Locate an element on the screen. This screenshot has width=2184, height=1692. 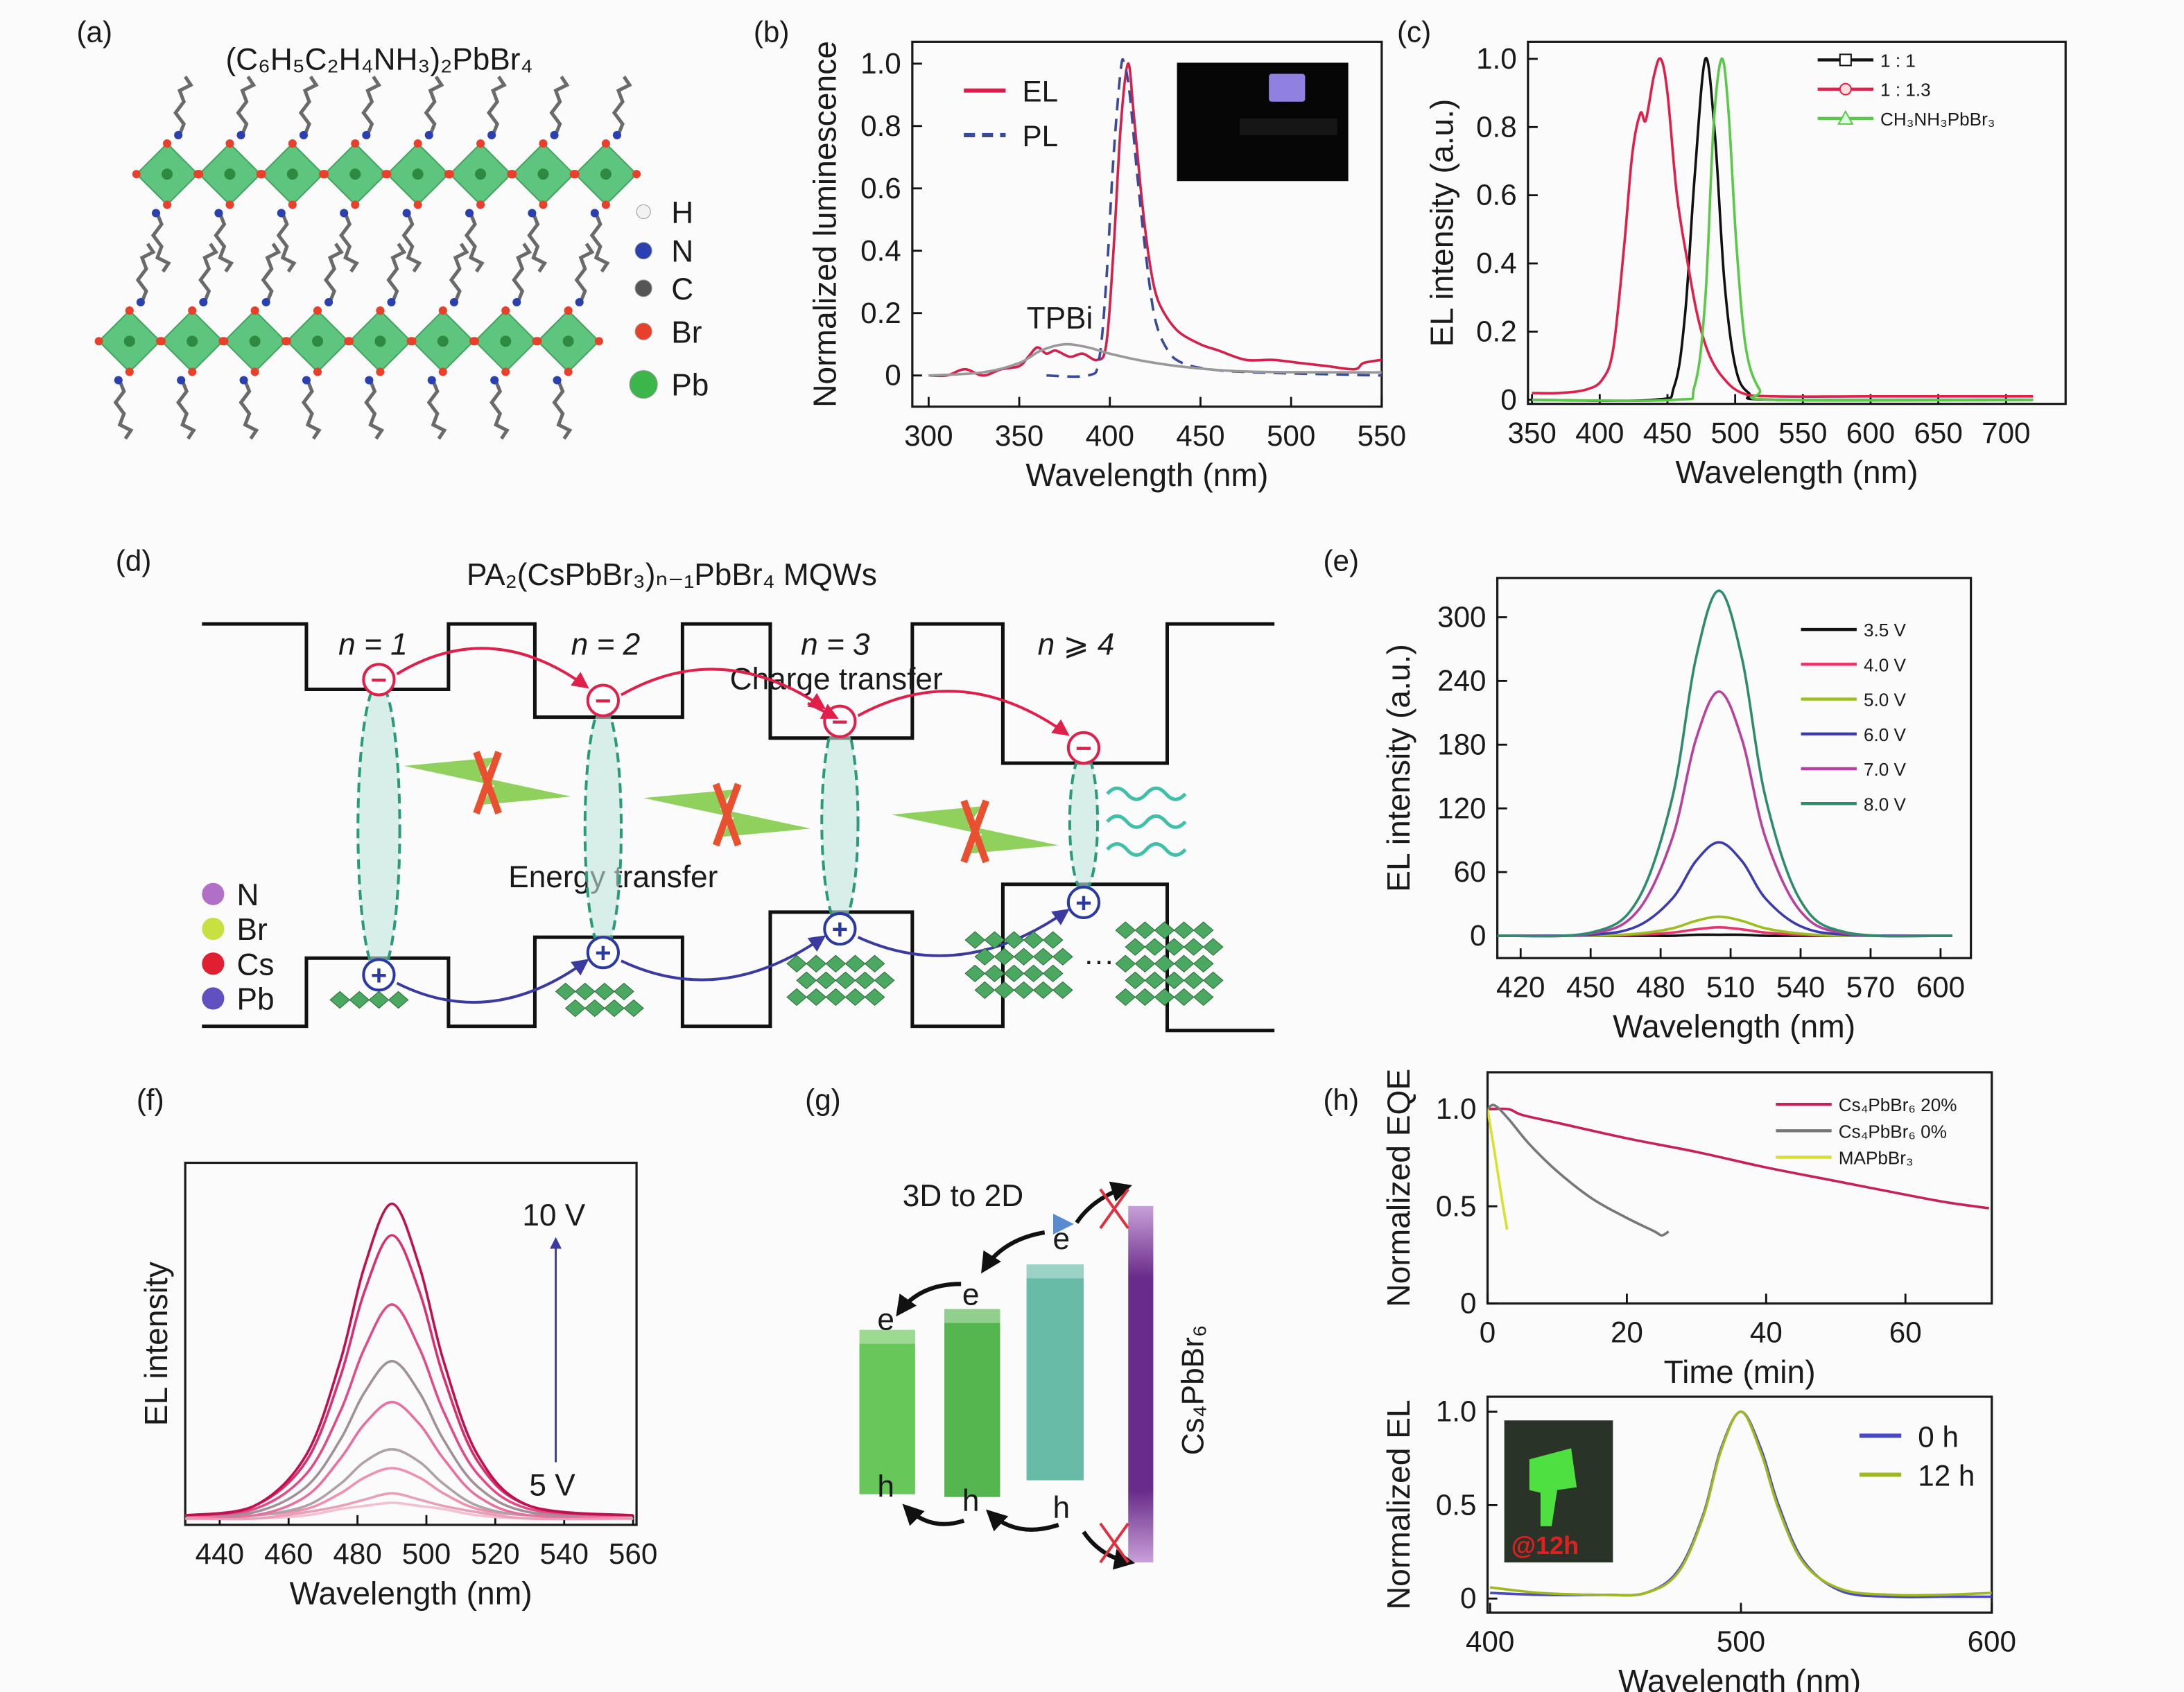
y-tick-label: 180 is located at coordinates (1461, 744).